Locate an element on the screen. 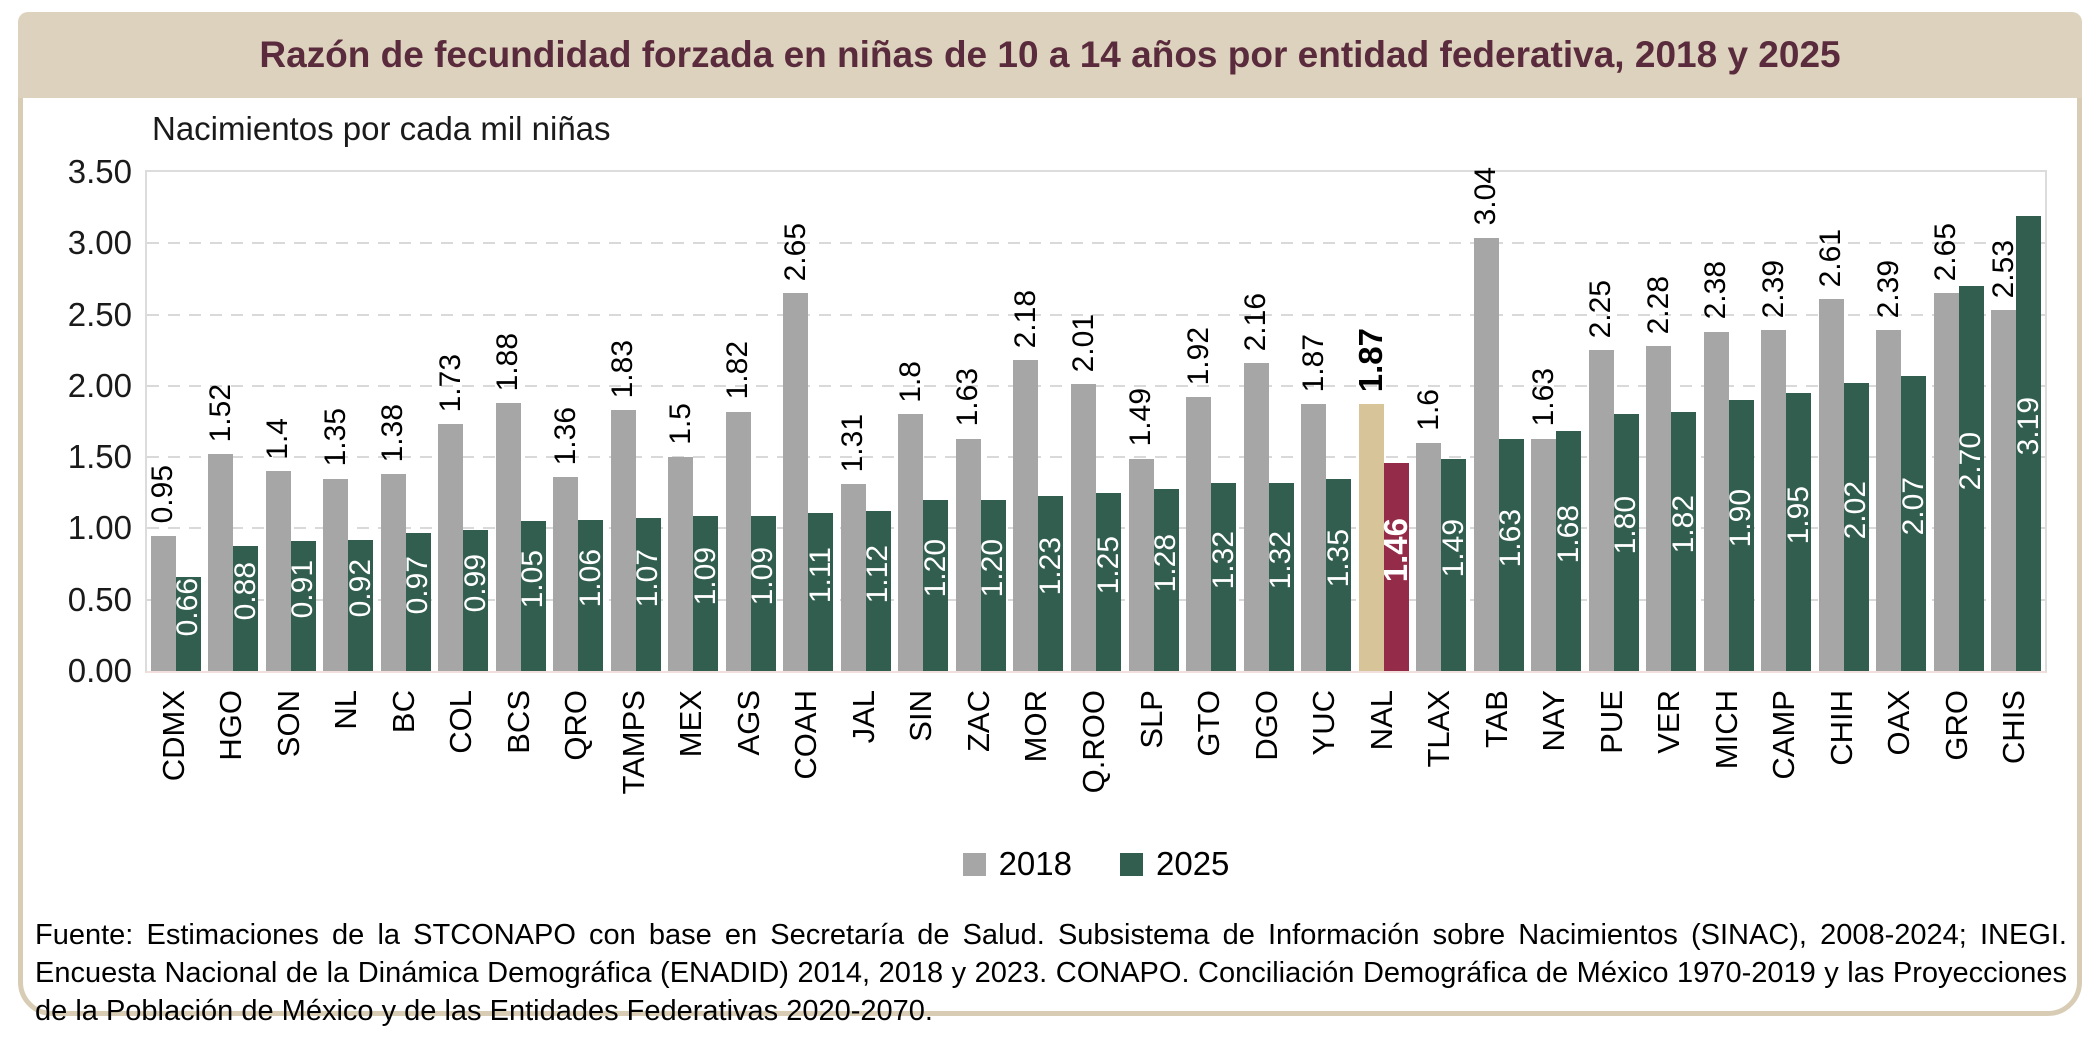 This screenshot has height=1042, width=2100. value-label-2018-NAY: 1.63 is located at coordinates (1543, 397).